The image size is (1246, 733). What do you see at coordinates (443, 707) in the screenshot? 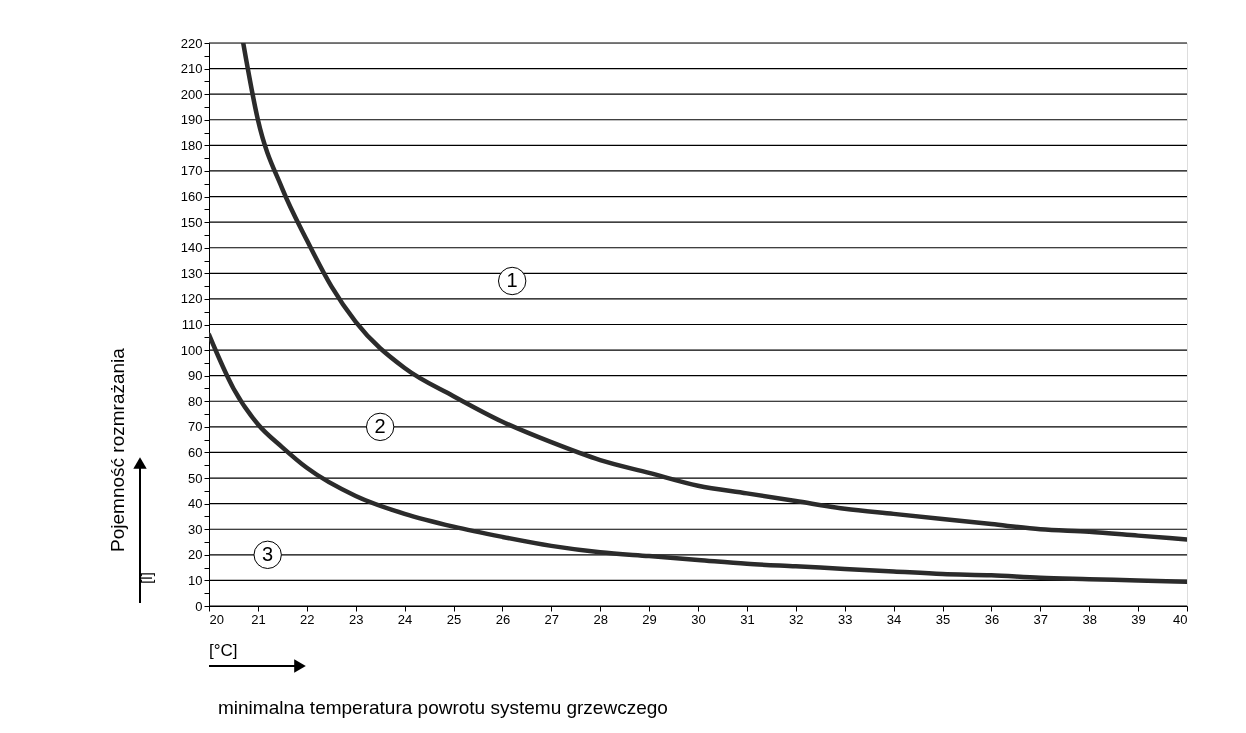
I see `x-axis-title: minimalna temperatura powrotu systemu grzewczego` at bounding box center [443, 707].